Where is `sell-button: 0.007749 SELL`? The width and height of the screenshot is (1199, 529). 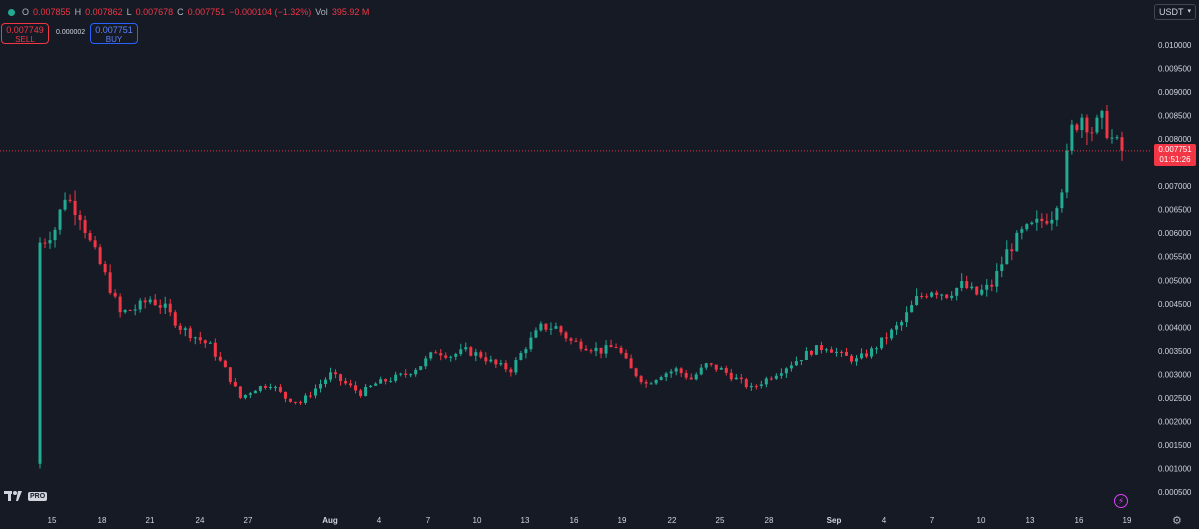 sell-button: 0.007749 SELL is located at coordinates (25, 33).